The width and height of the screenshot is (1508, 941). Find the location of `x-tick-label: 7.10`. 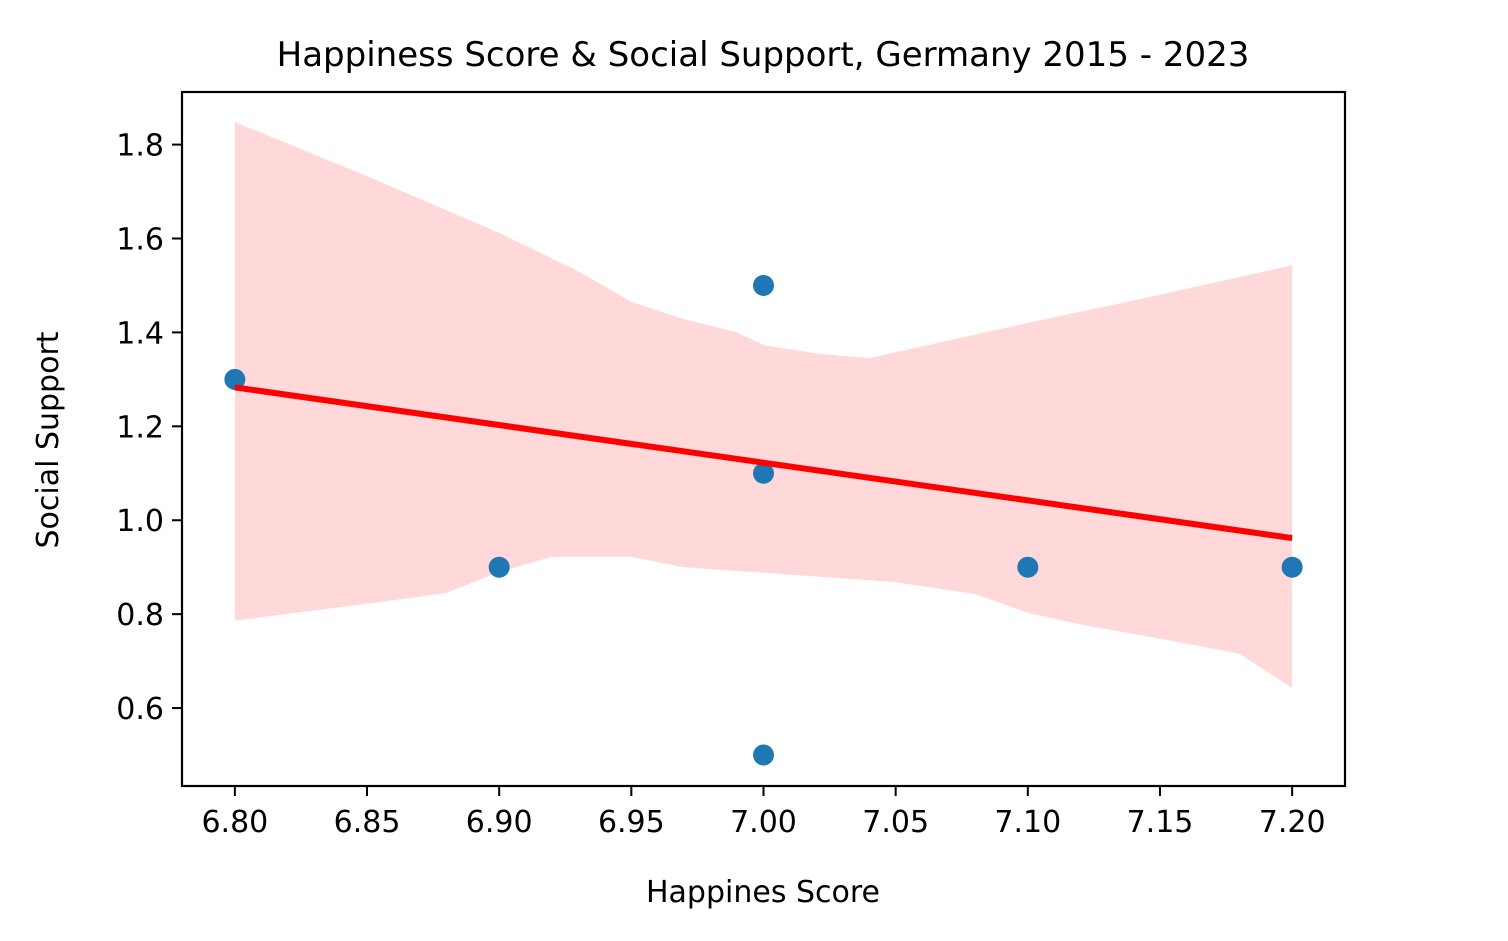

x-tick-label: 7.10 is located at coordinates (1027, 822).